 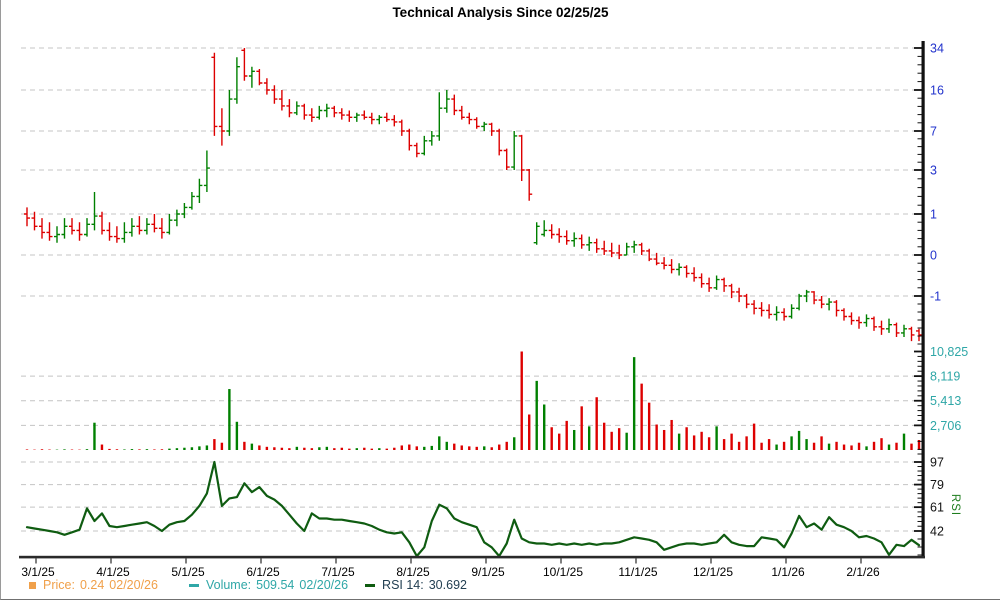 I want to click on volume-axis-label: 10,825, so click(x=949, y=352).